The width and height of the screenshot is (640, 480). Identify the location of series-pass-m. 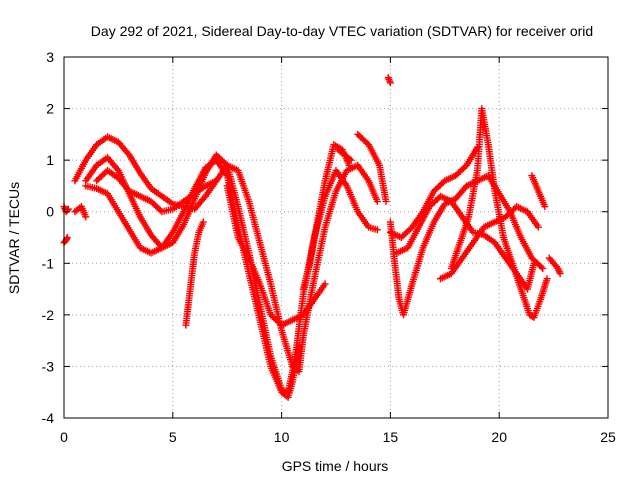
(389, 80).